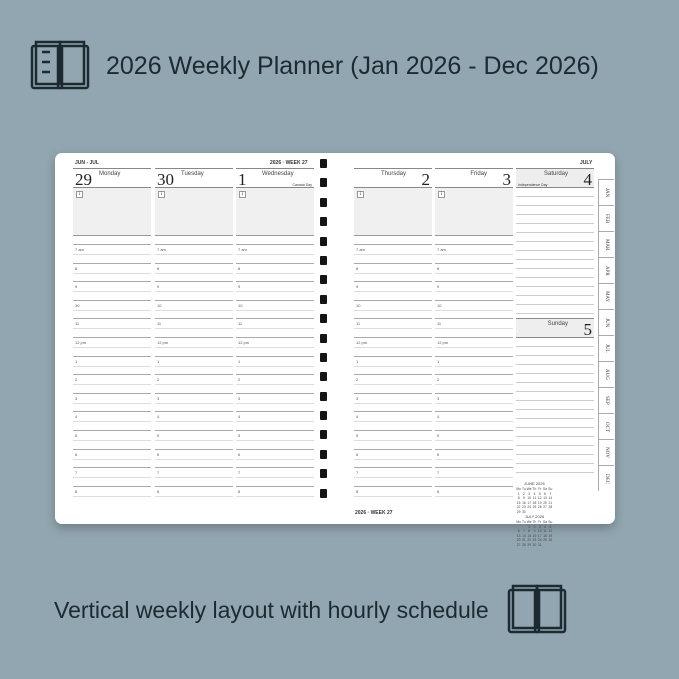 The image size is (679, 679). Describe the element at coordinates (393, 365) in the screenshot. I see `hour-row: 1` at that location.